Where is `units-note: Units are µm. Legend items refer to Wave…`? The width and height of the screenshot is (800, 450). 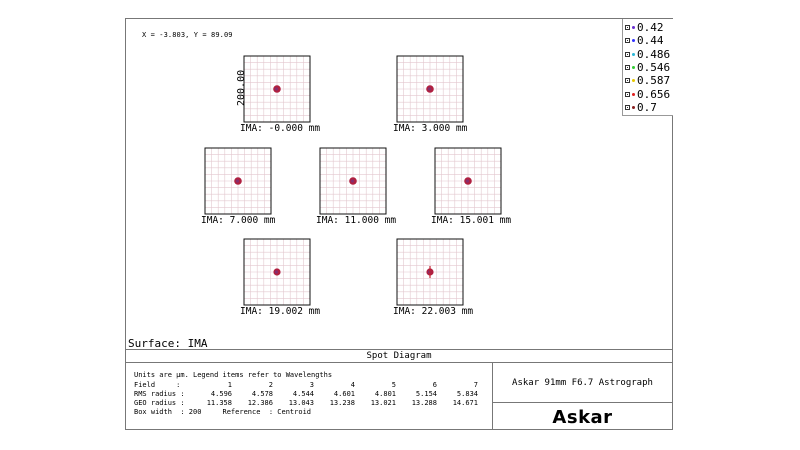 units-note: Units are µm. Legend items refer to Wave… is located at coordinates (233, 375).